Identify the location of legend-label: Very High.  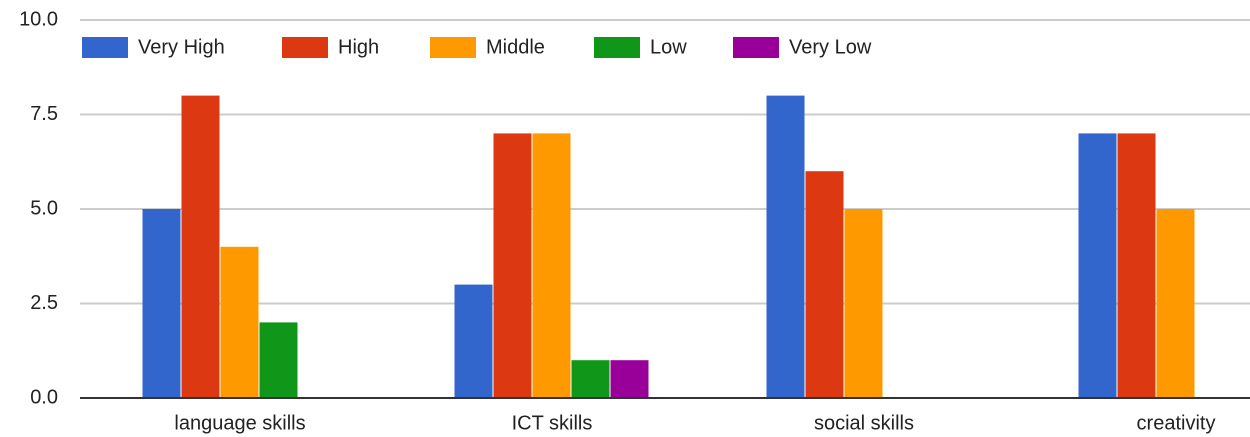
(181, 47).